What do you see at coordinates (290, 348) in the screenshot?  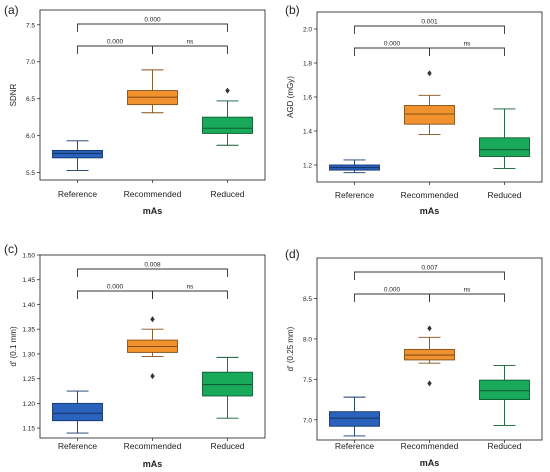 I see `y-axis-label: d' (0.25 mm)` at bounding box center [290, 348].